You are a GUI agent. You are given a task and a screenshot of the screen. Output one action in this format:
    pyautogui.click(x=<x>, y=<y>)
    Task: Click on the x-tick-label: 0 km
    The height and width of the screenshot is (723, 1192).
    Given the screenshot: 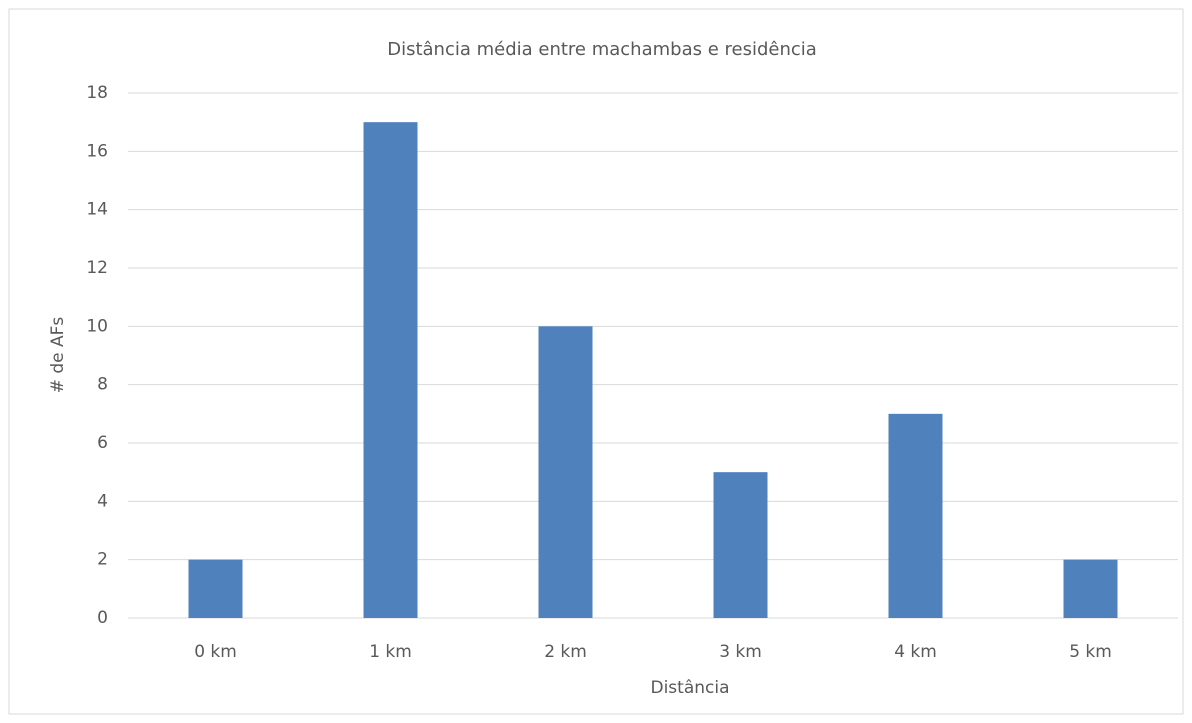 What is the action you would take?
    pyautogui.click(x=215, y=652)
    